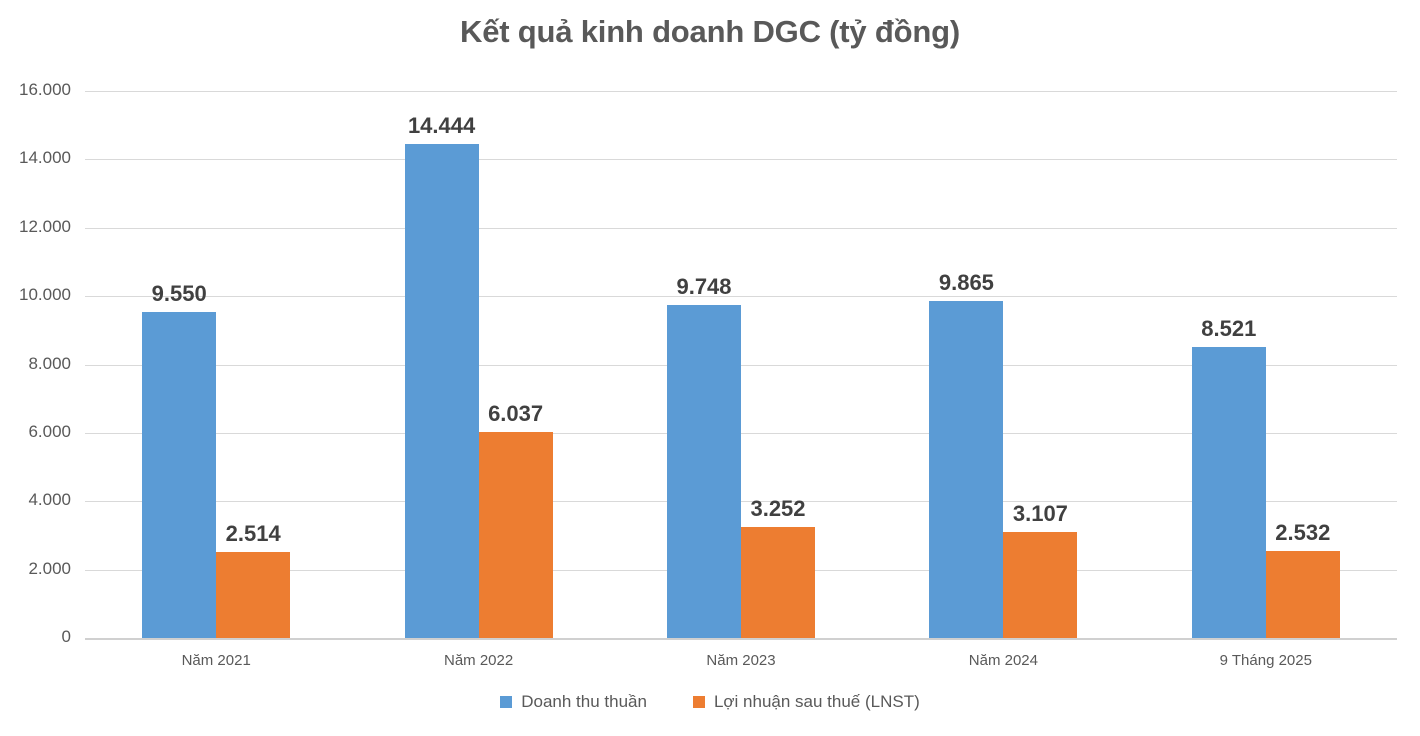  I want to click on bar-value-label: 9.550, so click(179, 293).